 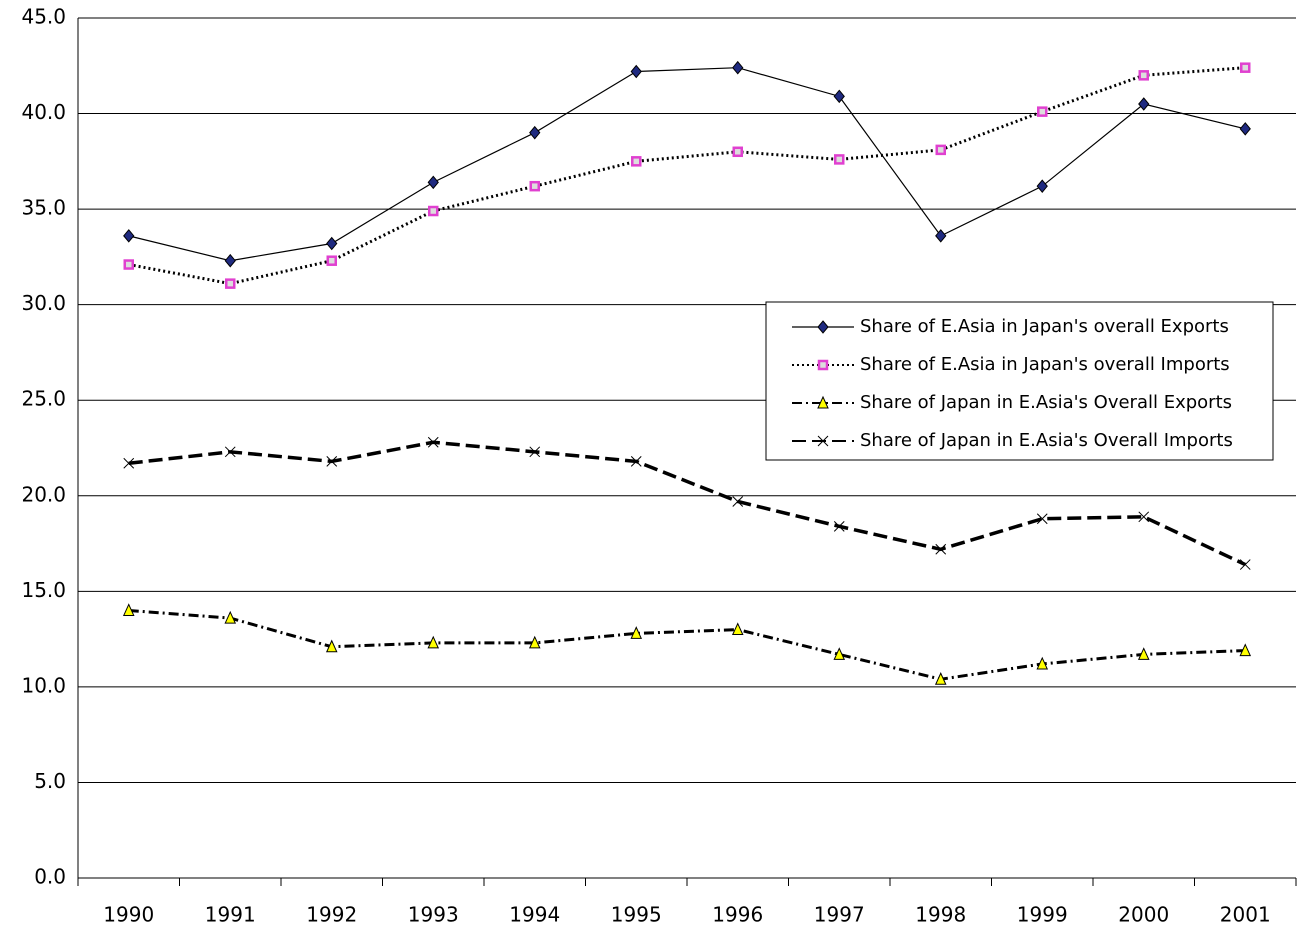 I want to click on x-tick-label: 1998, so click(x=940, y=915).